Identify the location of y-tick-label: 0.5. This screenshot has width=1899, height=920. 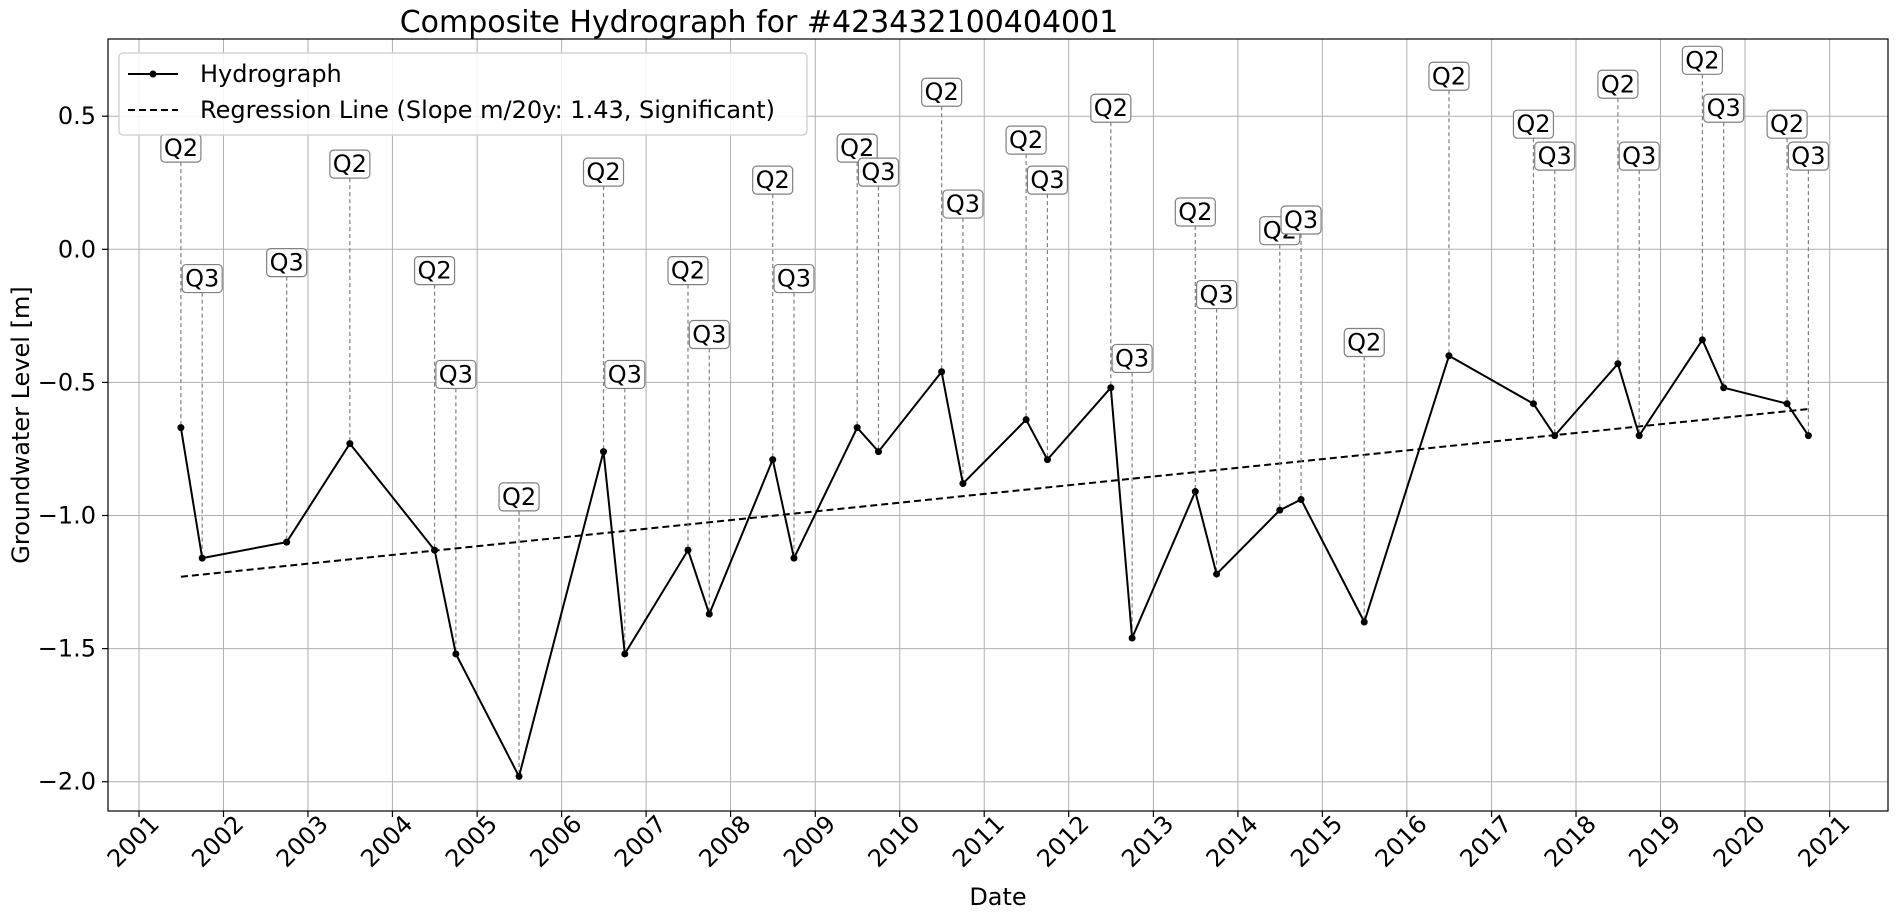
(77, 116).